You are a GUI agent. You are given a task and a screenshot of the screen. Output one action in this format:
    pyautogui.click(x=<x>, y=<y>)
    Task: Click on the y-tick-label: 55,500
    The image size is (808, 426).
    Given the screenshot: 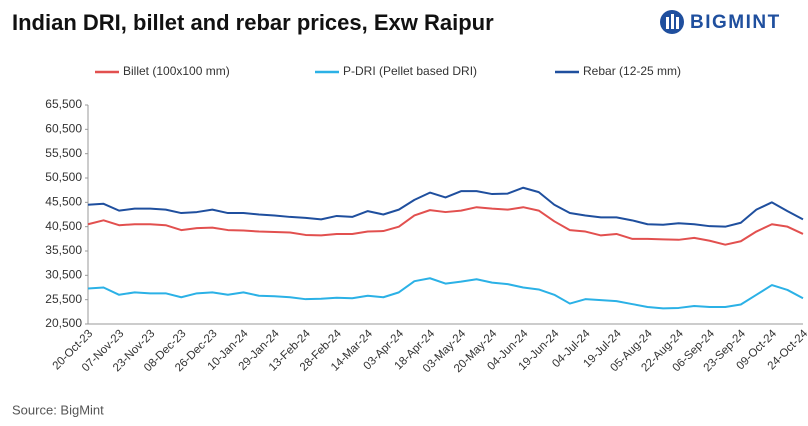 What is the action you would take?
    pyautogui.click(x=63, y=153)
    